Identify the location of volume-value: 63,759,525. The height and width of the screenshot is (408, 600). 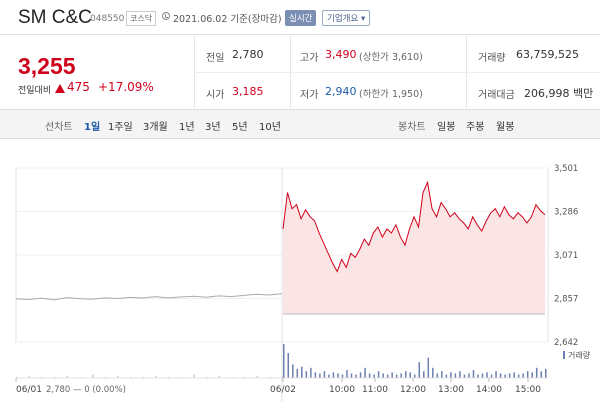
(547, 54).